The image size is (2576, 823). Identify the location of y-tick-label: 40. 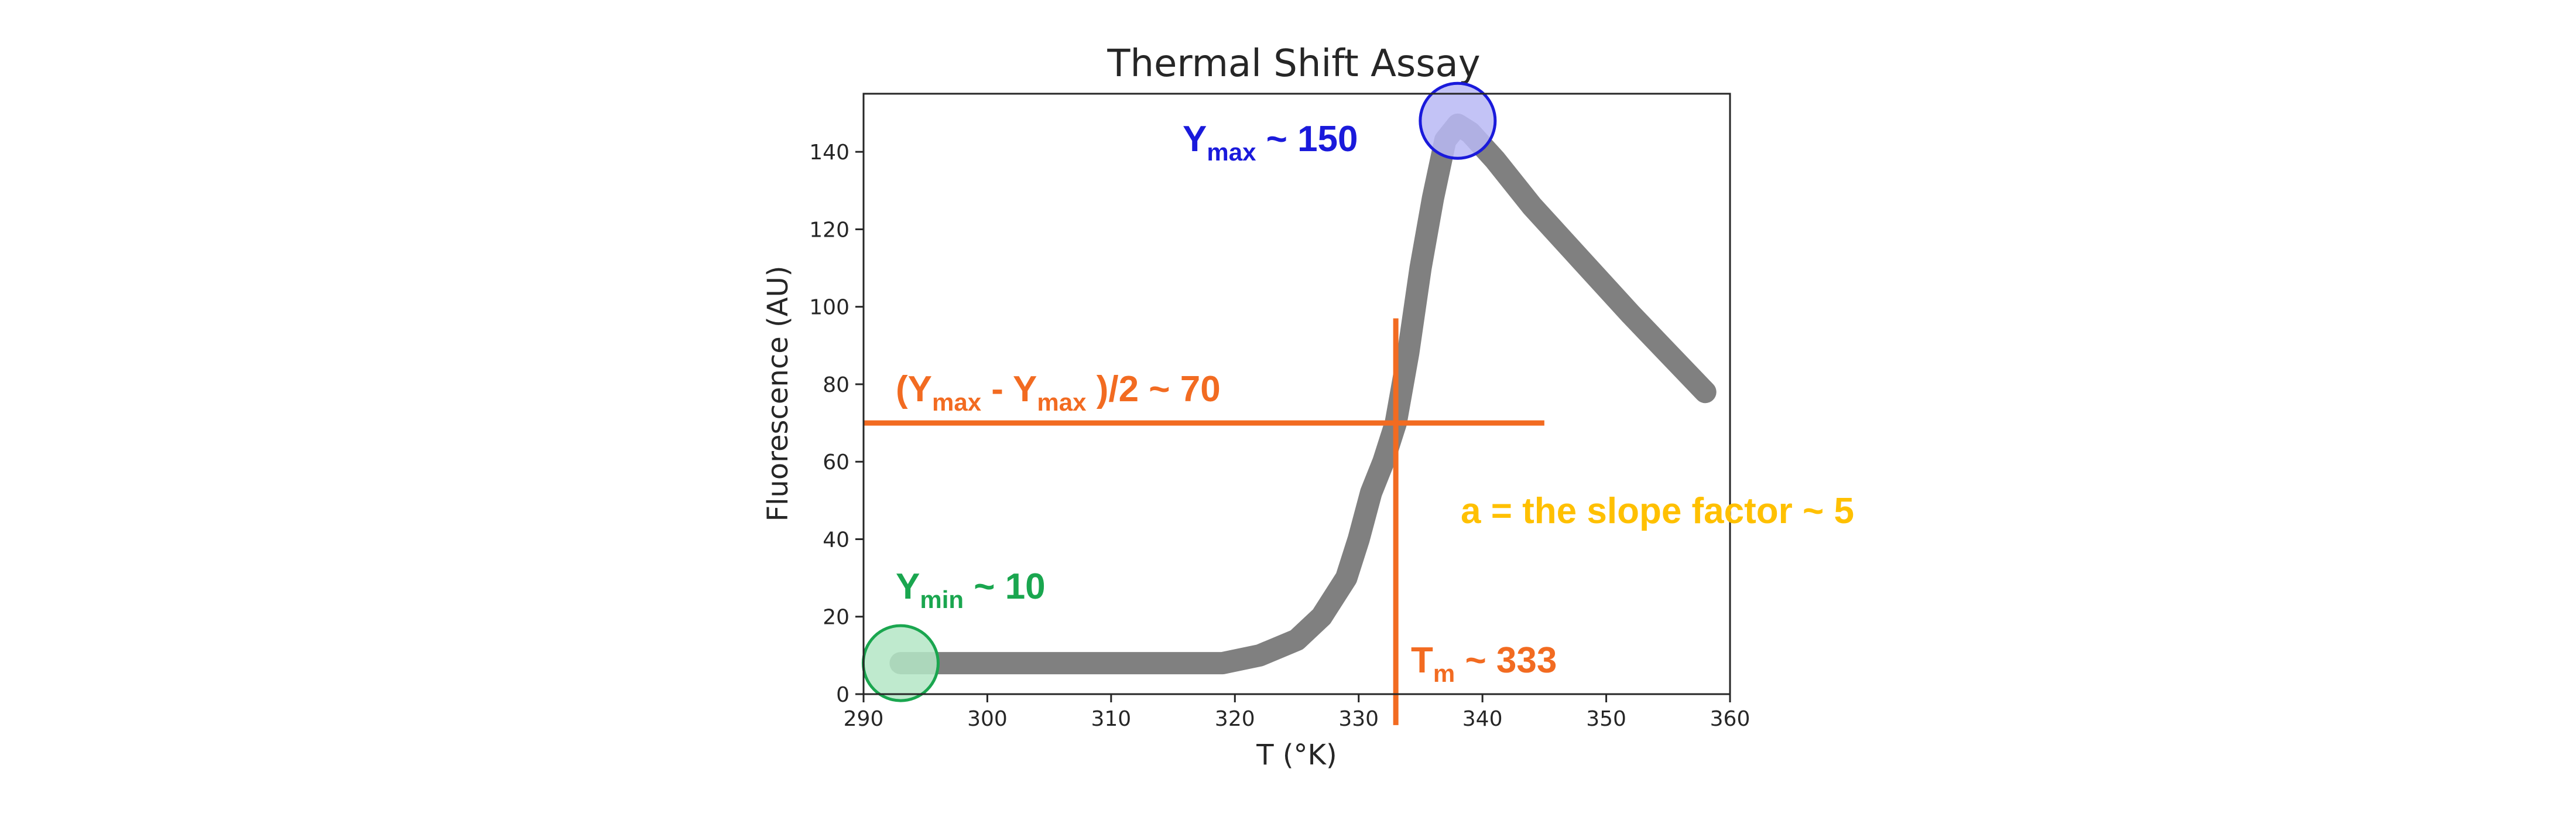
(836, 540).